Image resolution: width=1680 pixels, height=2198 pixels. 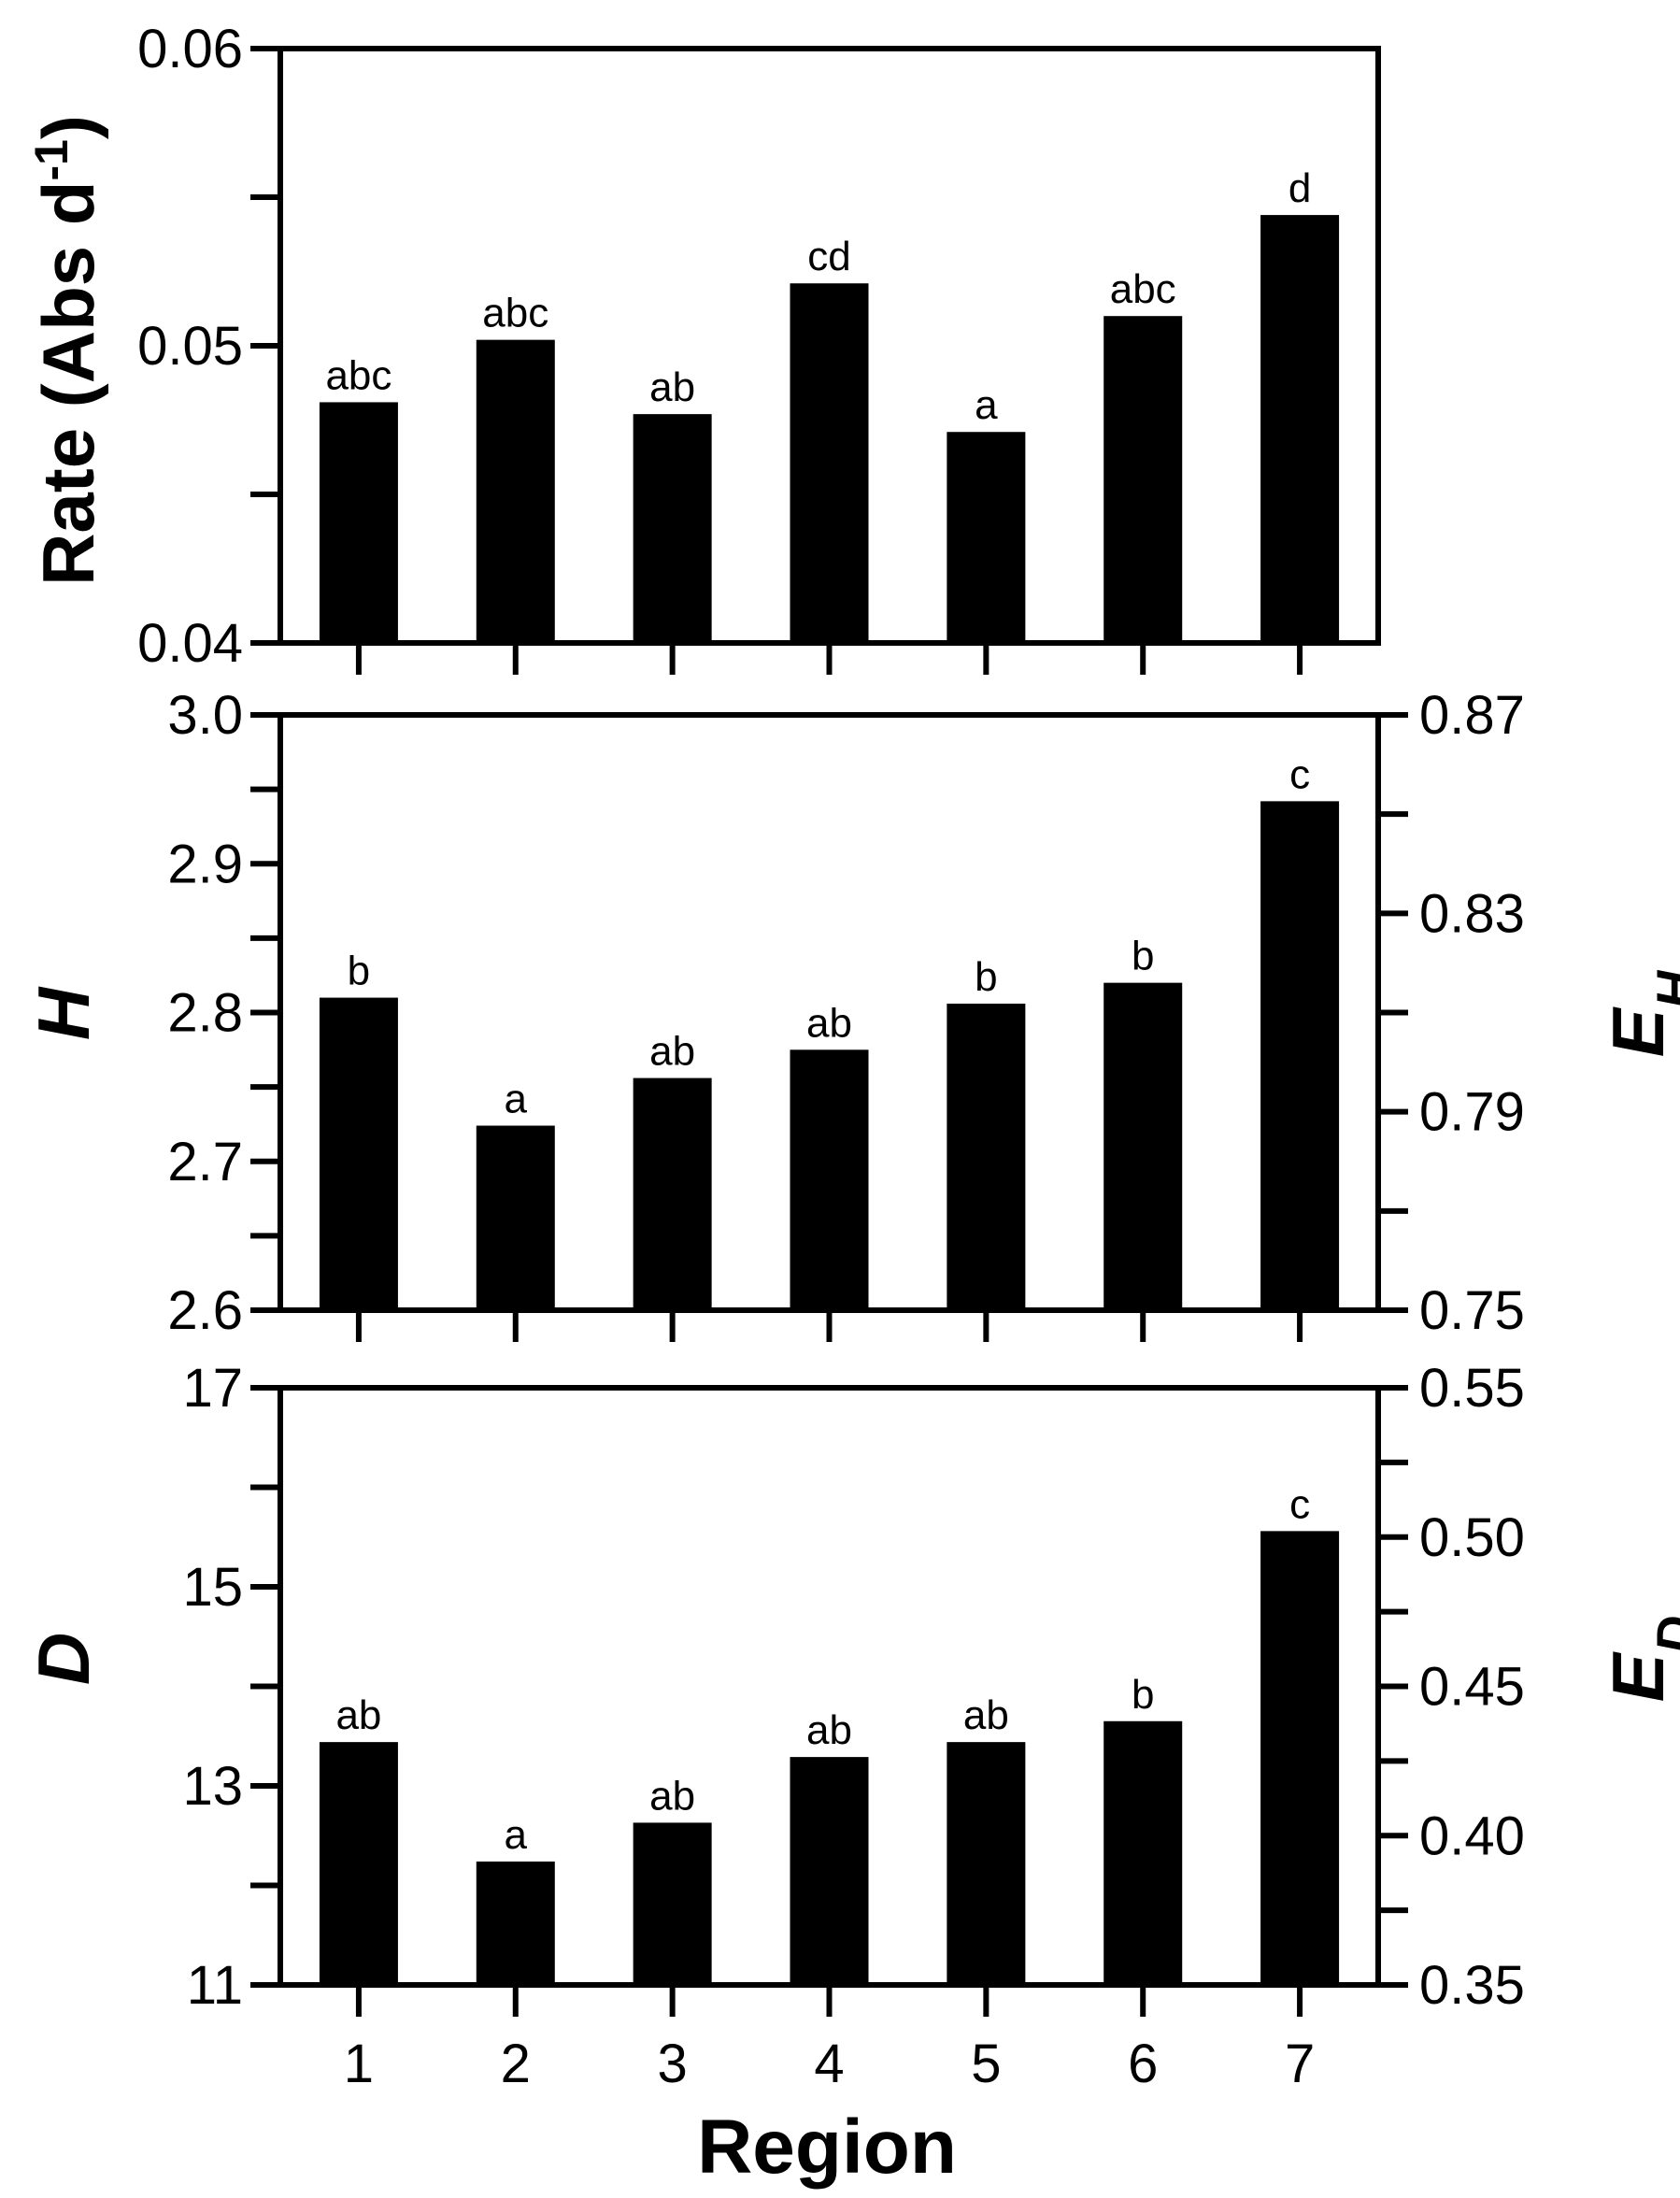 I want to click on y2-tick-label-3-0.55: 0.55, so click(x=1472, y=1388).